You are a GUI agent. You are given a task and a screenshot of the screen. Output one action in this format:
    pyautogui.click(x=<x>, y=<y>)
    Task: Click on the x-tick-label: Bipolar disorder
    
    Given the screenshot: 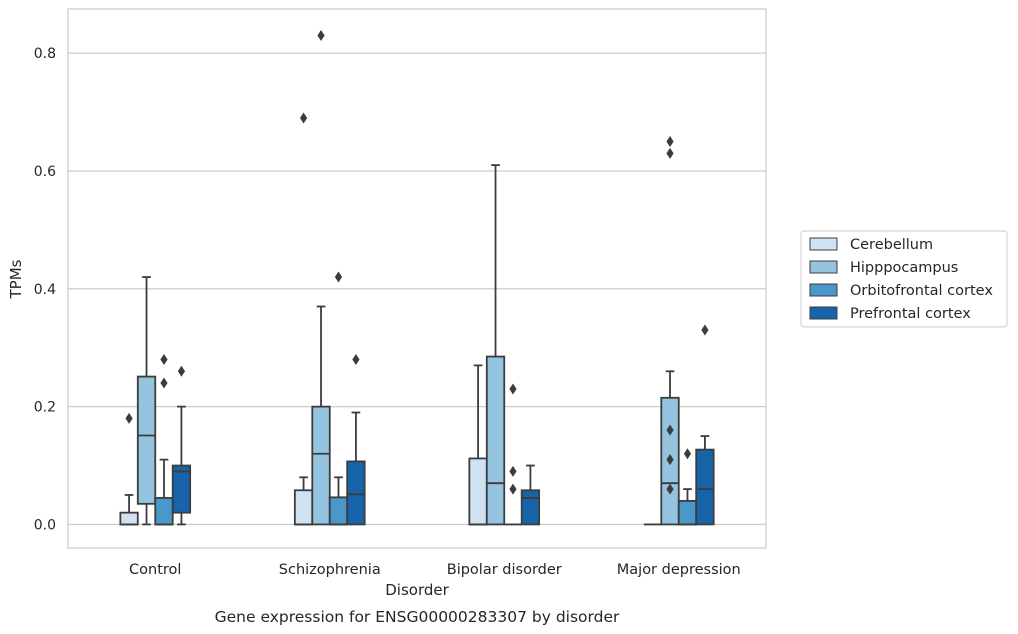 What is the action you would take?
    pyautogui.click(x=504, y=570)
    